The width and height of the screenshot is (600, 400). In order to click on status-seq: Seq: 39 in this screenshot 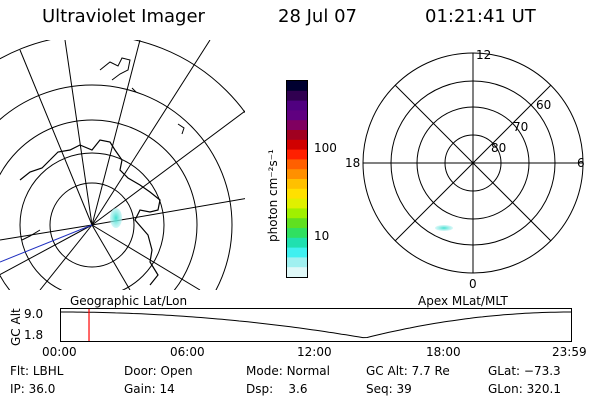, I will do `click(389, 389)`.